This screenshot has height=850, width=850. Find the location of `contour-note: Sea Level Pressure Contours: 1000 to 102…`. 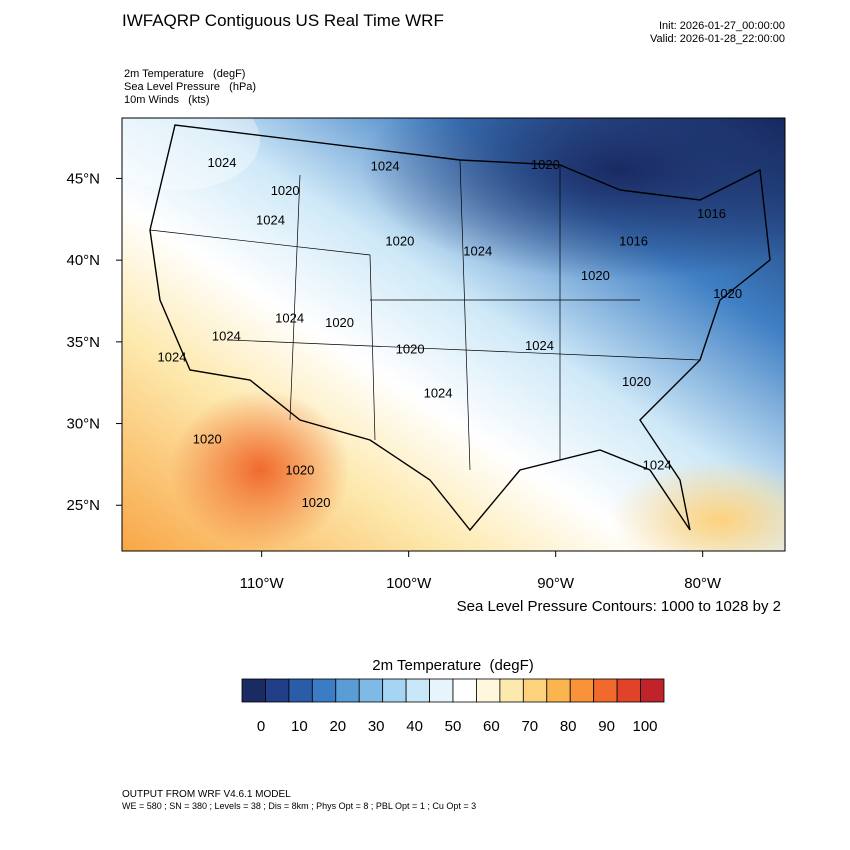

contour-note: Sea Level Pressure Contours: 1000 to 102… is located at coordinates (619, 606).